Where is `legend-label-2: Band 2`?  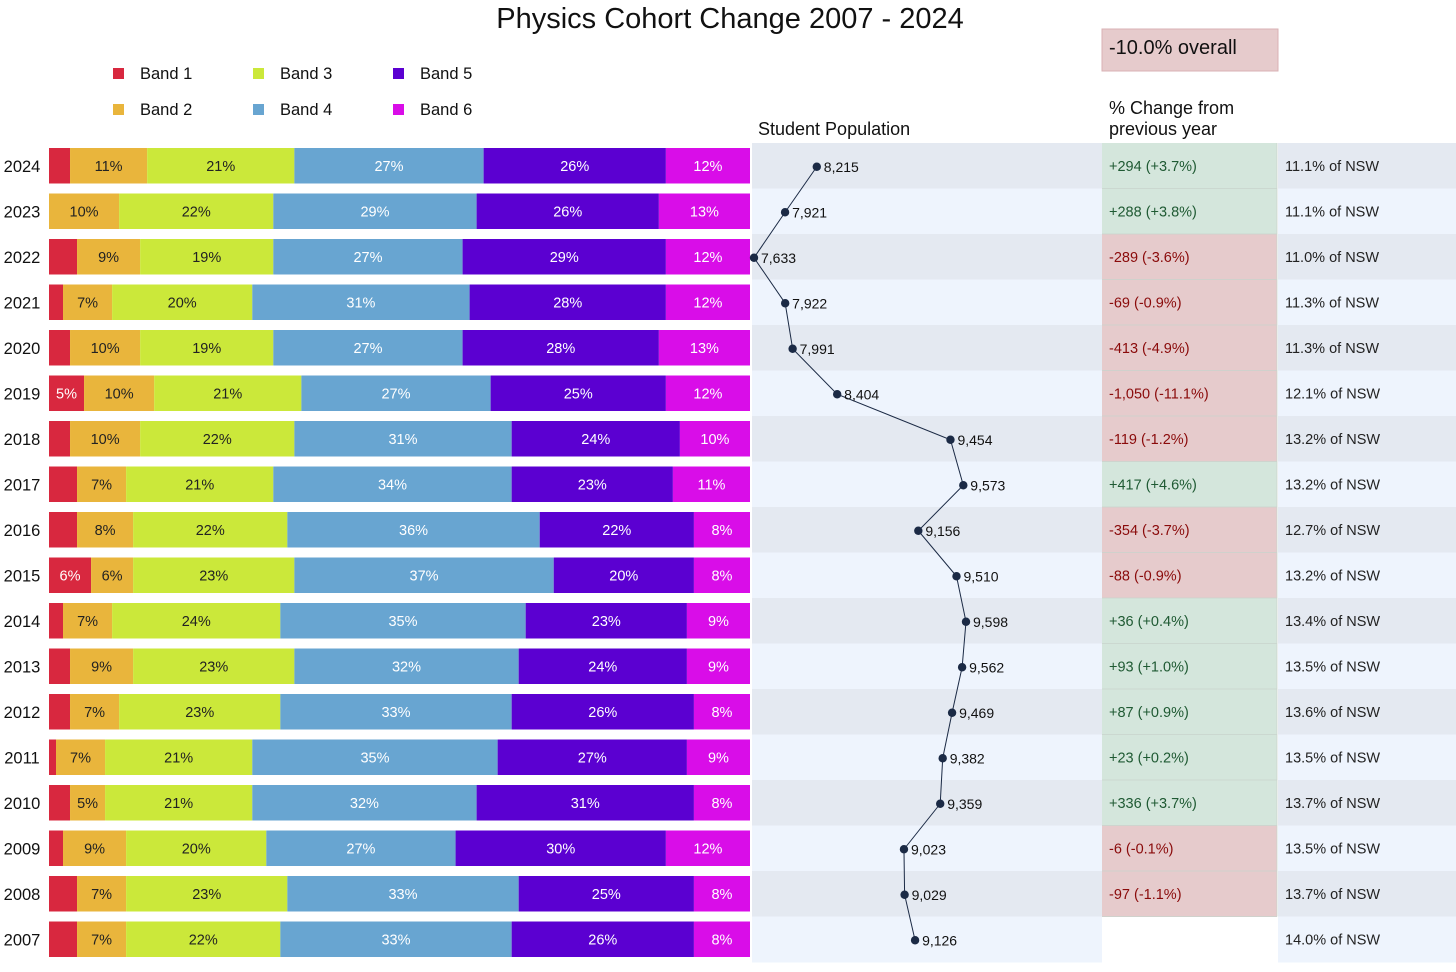
legend-label-2: Band 2 is located at coordinates (166, 110).